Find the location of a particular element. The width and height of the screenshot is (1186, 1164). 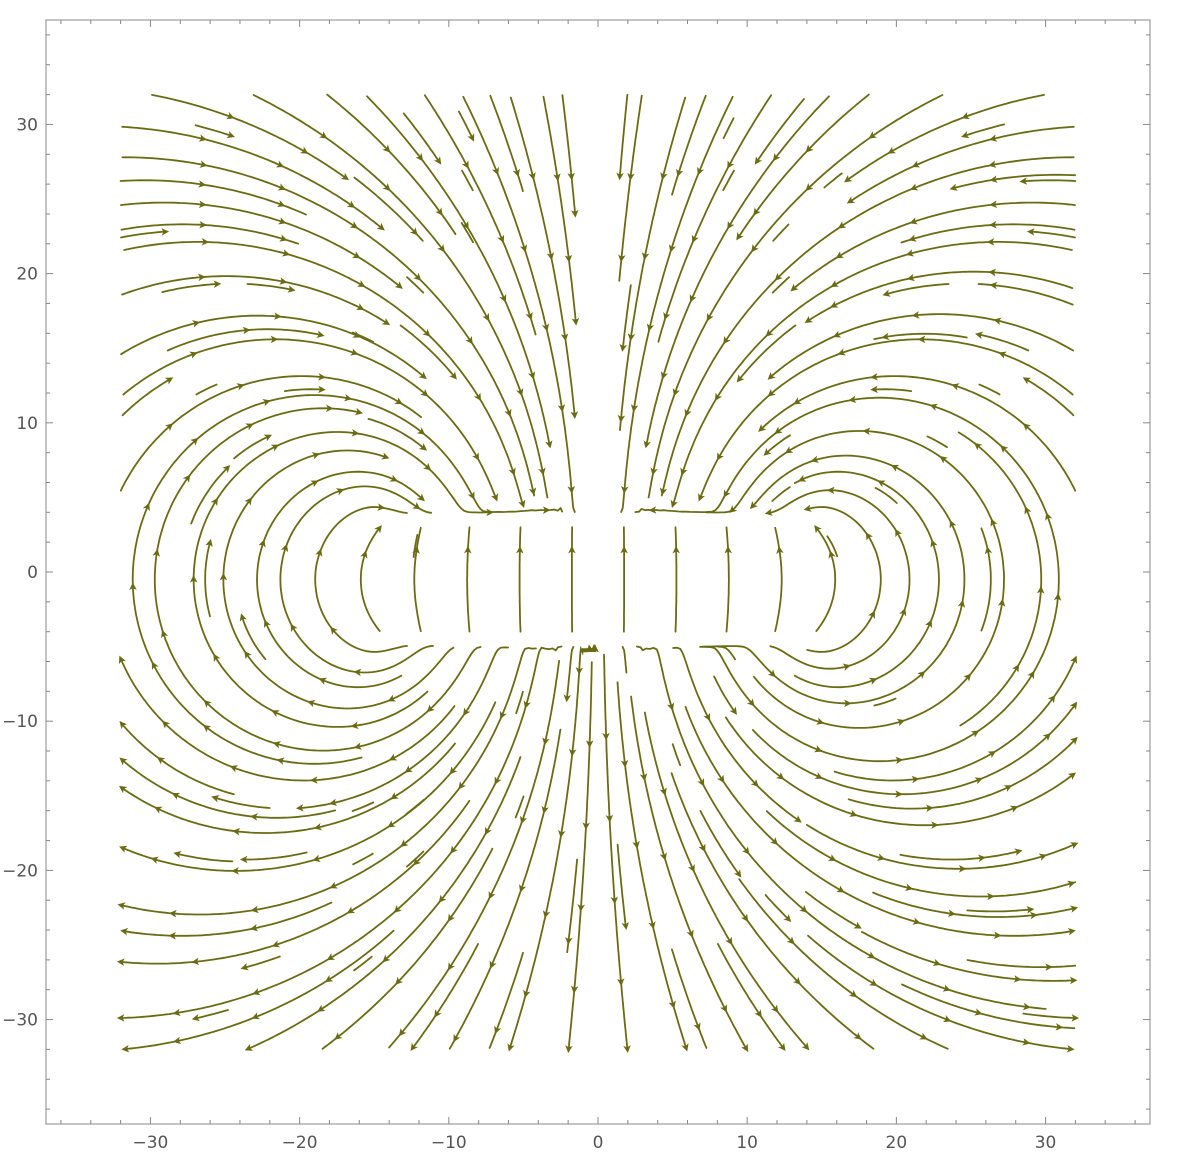

x-tick-label: −30 is located at coordinates (150, 1143).